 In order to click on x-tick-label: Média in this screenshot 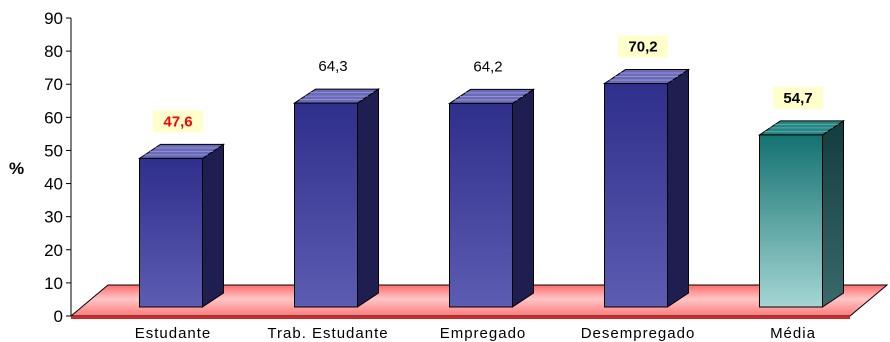, I will do `click(793, 333)`.